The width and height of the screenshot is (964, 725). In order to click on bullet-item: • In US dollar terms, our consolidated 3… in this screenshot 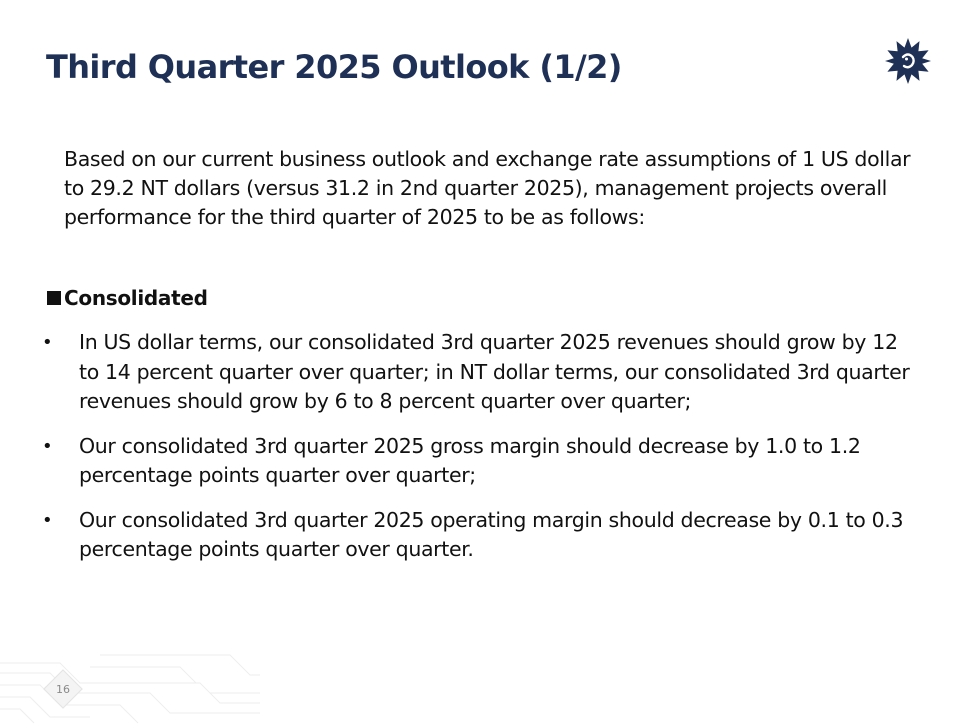, I will do `click(482, 372)`.